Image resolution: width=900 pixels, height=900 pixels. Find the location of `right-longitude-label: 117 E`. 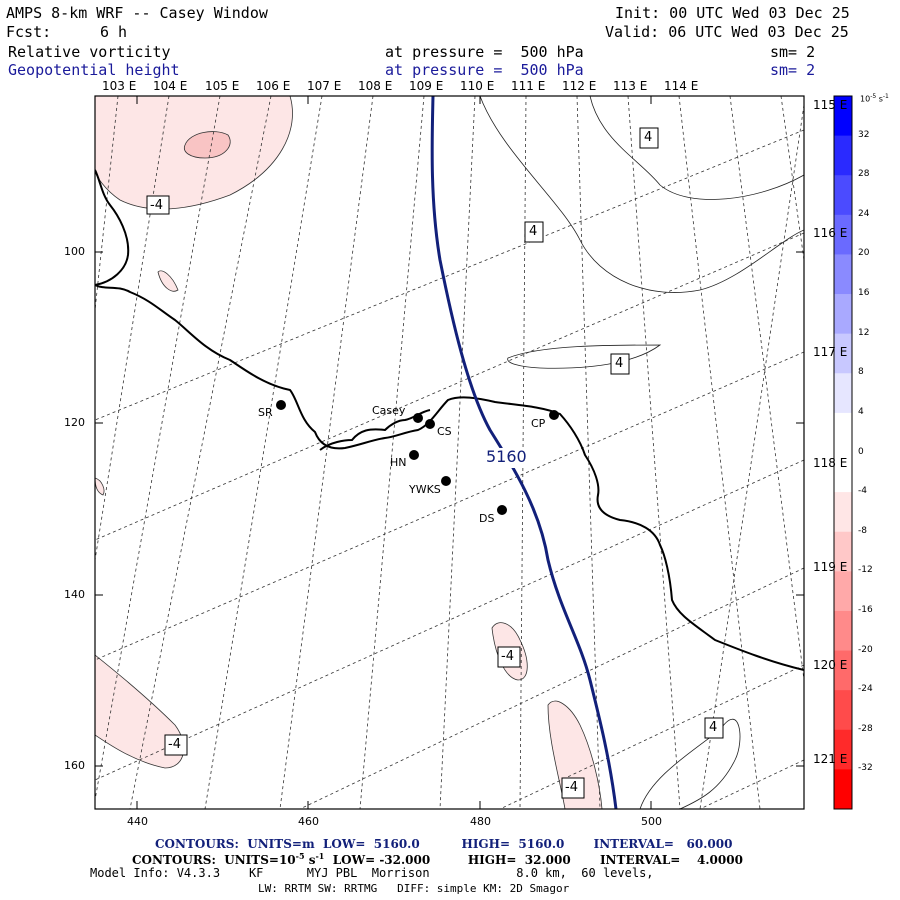

right-longitude-label: 117 E is located at coordinates (830, 352).